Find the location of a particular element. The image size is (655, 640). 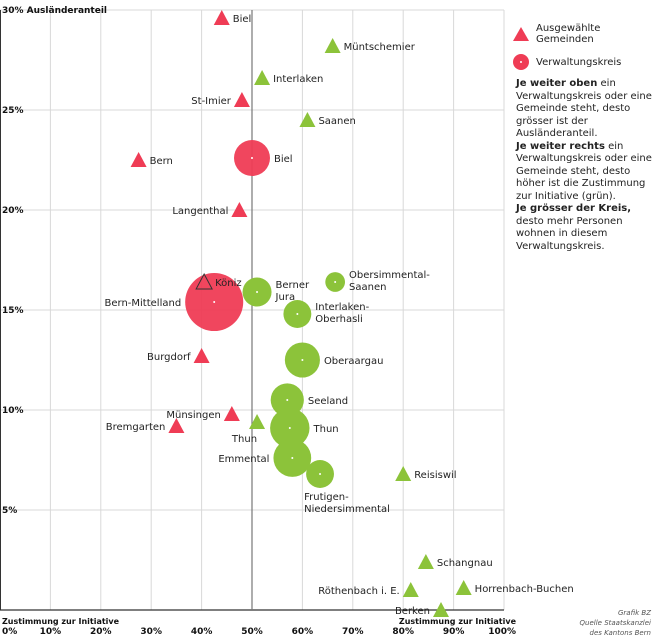

legend-item-gemeinden: Ausgewählte Gemeinden is located at coordinates (582, 34).